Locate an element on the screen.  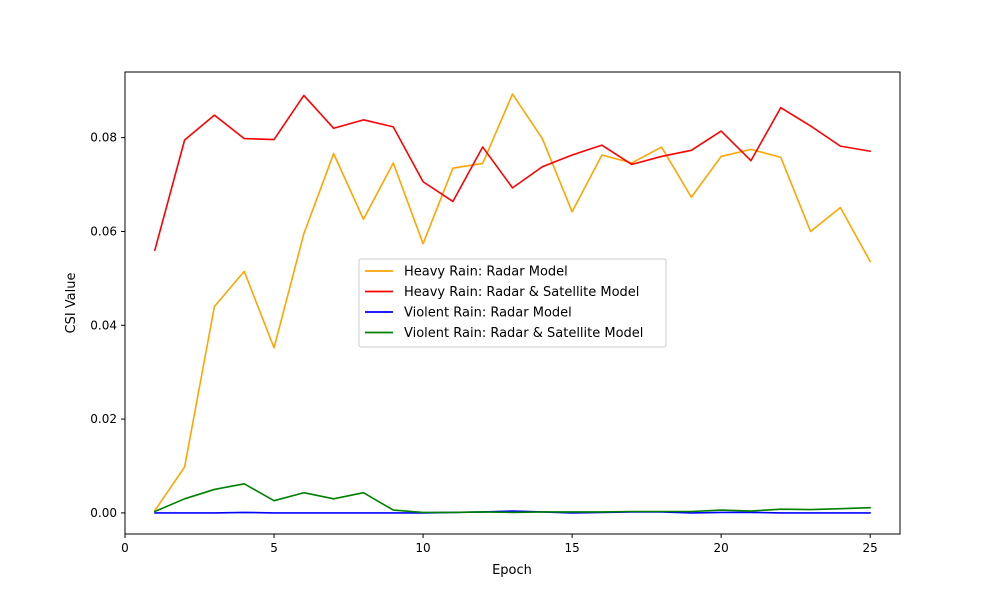
x-tick-label: 25 is located at coordinates (870, 548).